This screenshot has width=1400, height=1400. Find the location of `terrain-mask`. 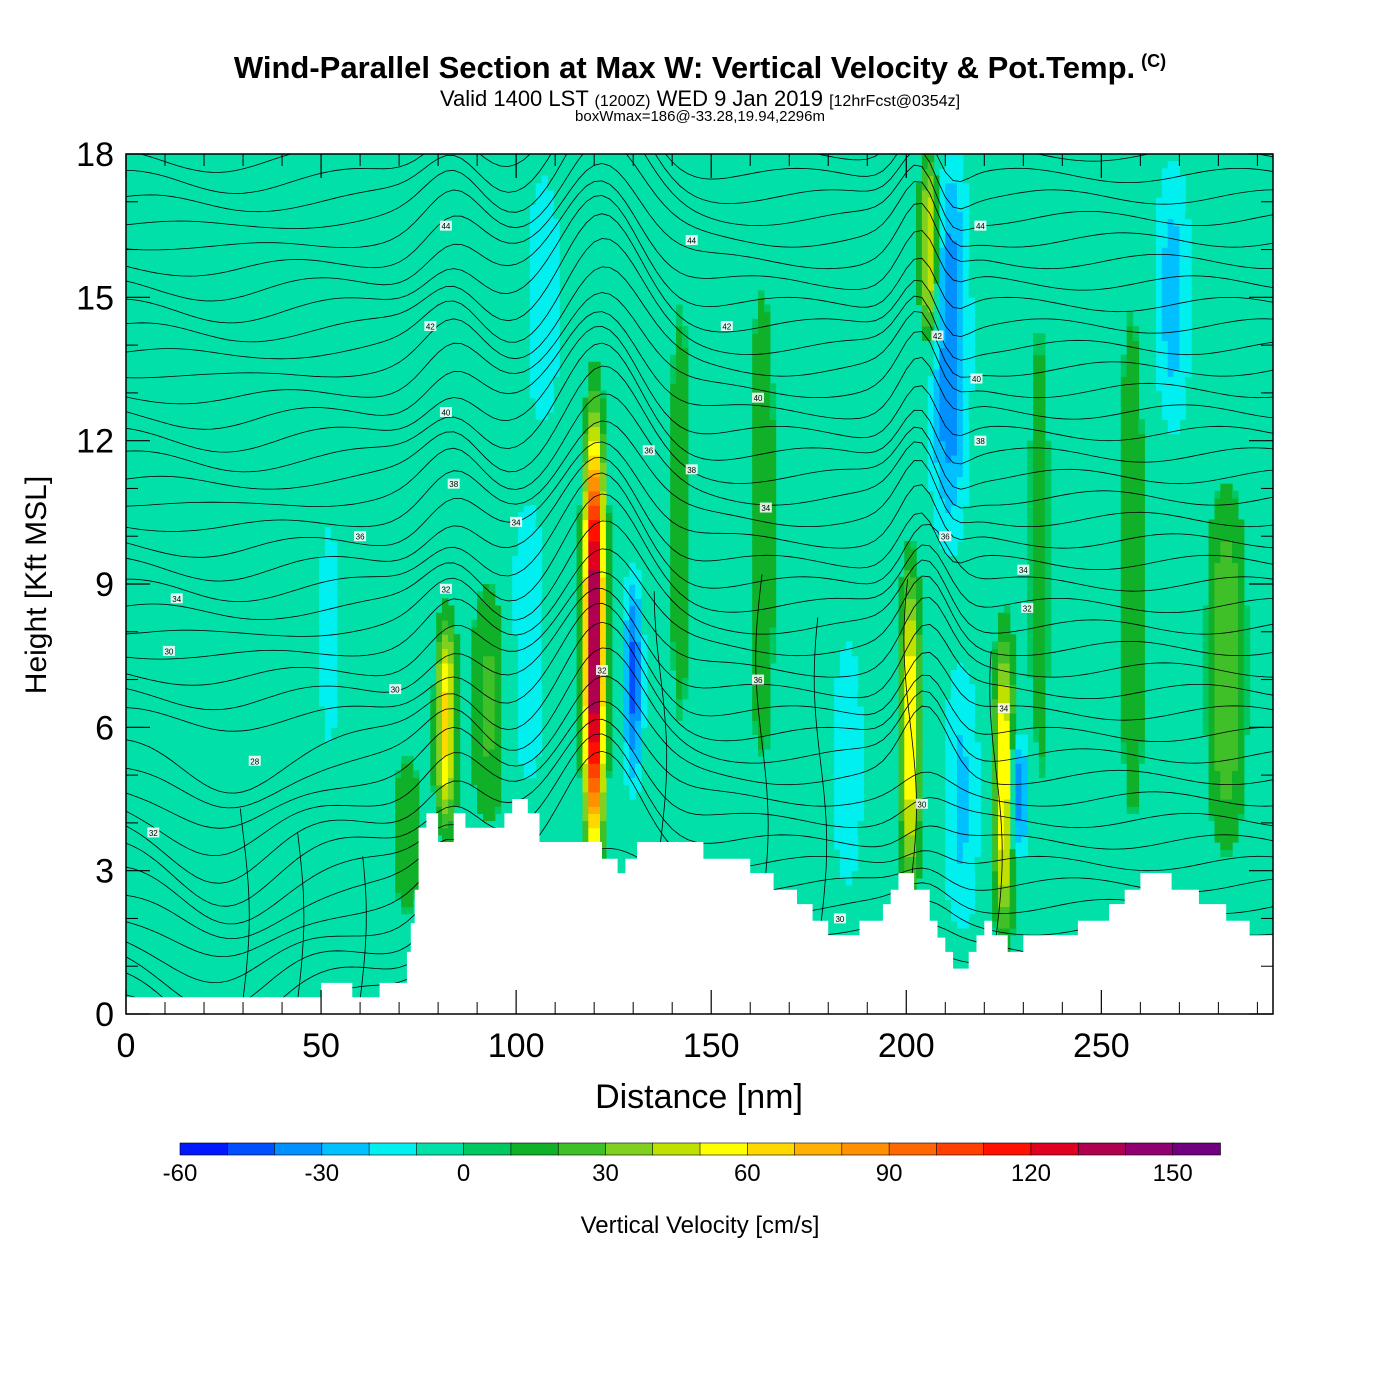

terrain-mask is located at coordinates (699, 906).